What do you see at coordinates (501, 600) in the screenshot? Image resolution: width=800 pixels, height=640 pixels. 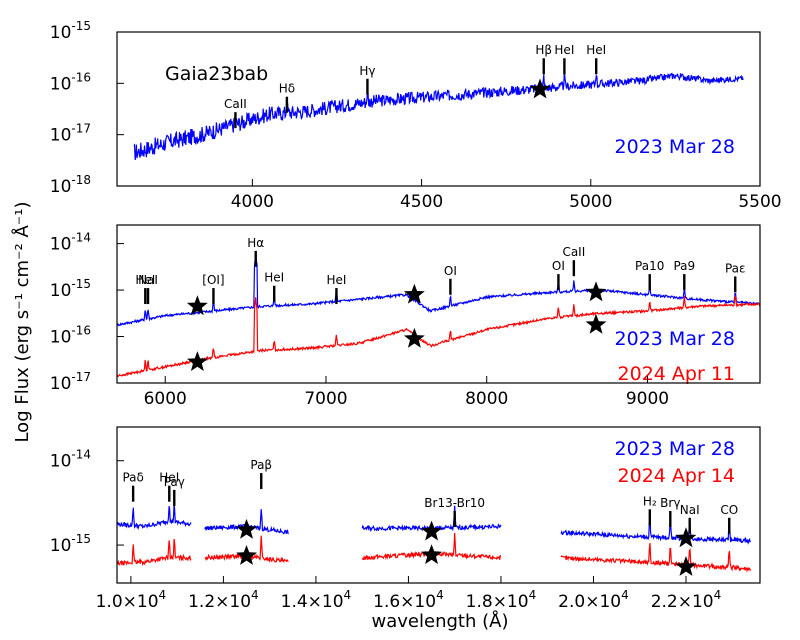 I see `x-tick-label: 1.8×10⁴` at bounding box center [501, 600].